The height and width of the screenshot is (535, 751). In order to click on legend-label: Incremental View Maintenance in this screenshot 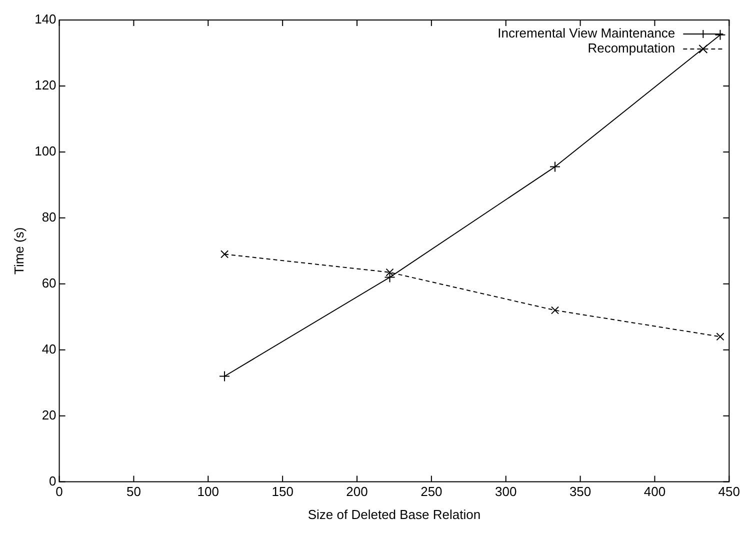, I will do `click(587, 33)`.